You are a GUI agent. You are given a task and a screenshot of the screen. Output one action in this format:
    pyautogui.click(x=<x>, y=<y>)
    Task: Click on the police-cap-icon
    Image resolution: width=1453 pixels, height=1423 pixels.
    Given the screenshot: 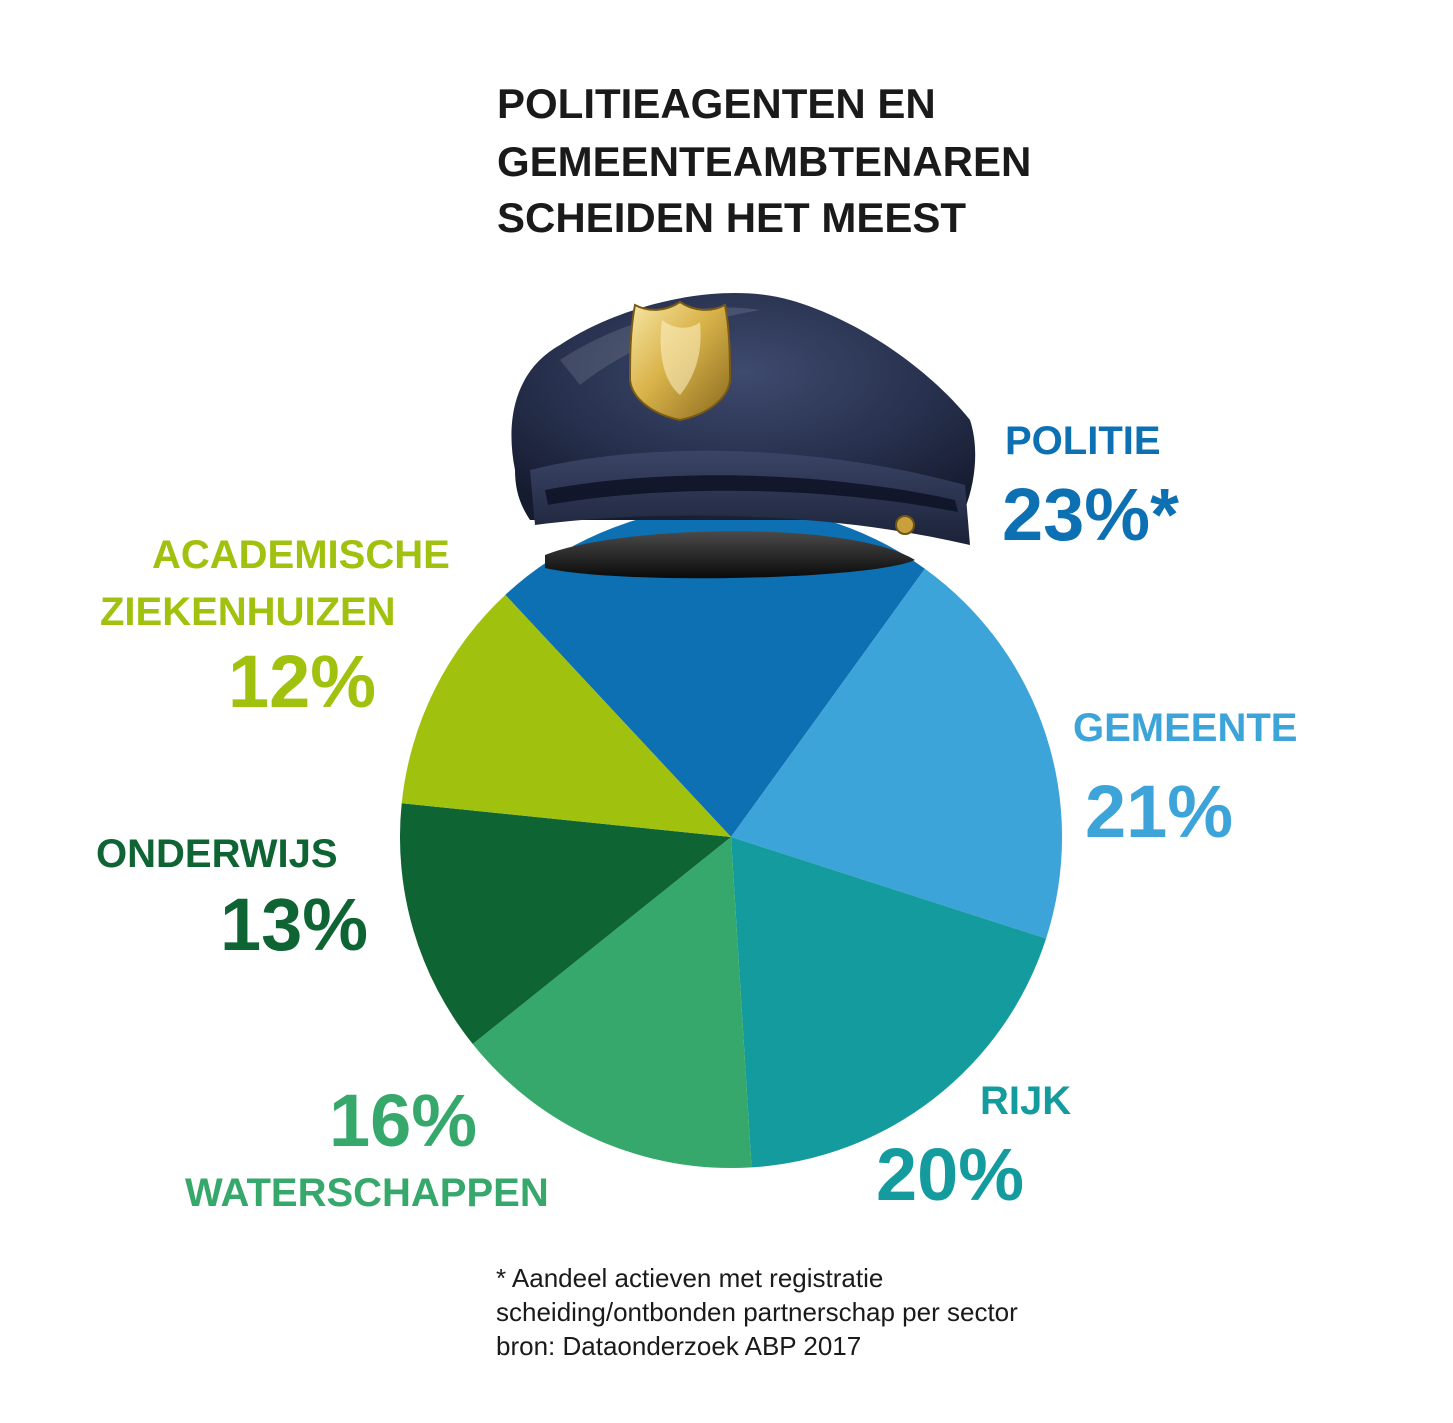 What is the action you would take?
    pyautogui.click(x=743, y=435)
    